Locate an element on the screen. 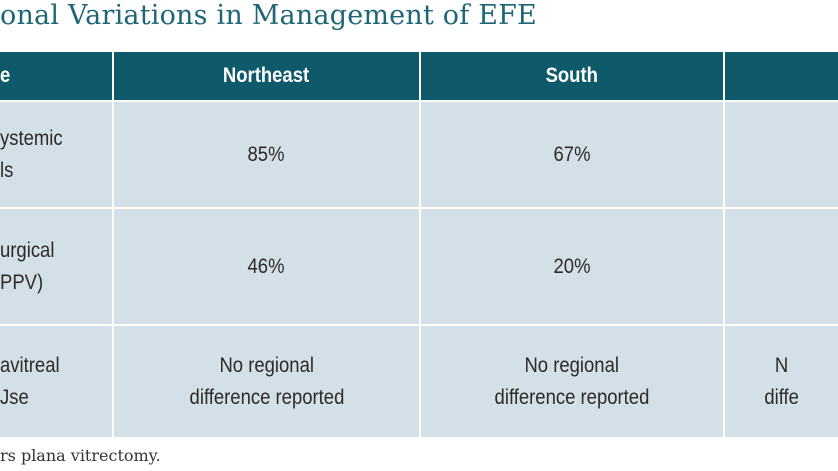 This screenshot has height=471, width=838. cell-text: 85% is located at coordinates (266, 154).